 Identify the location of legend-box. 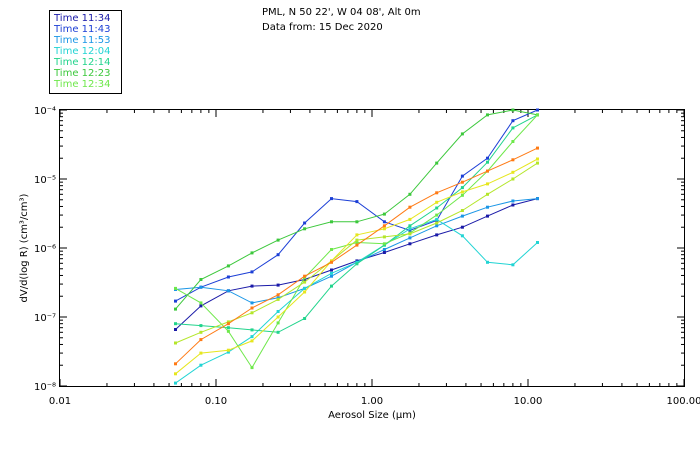
(85, 52).